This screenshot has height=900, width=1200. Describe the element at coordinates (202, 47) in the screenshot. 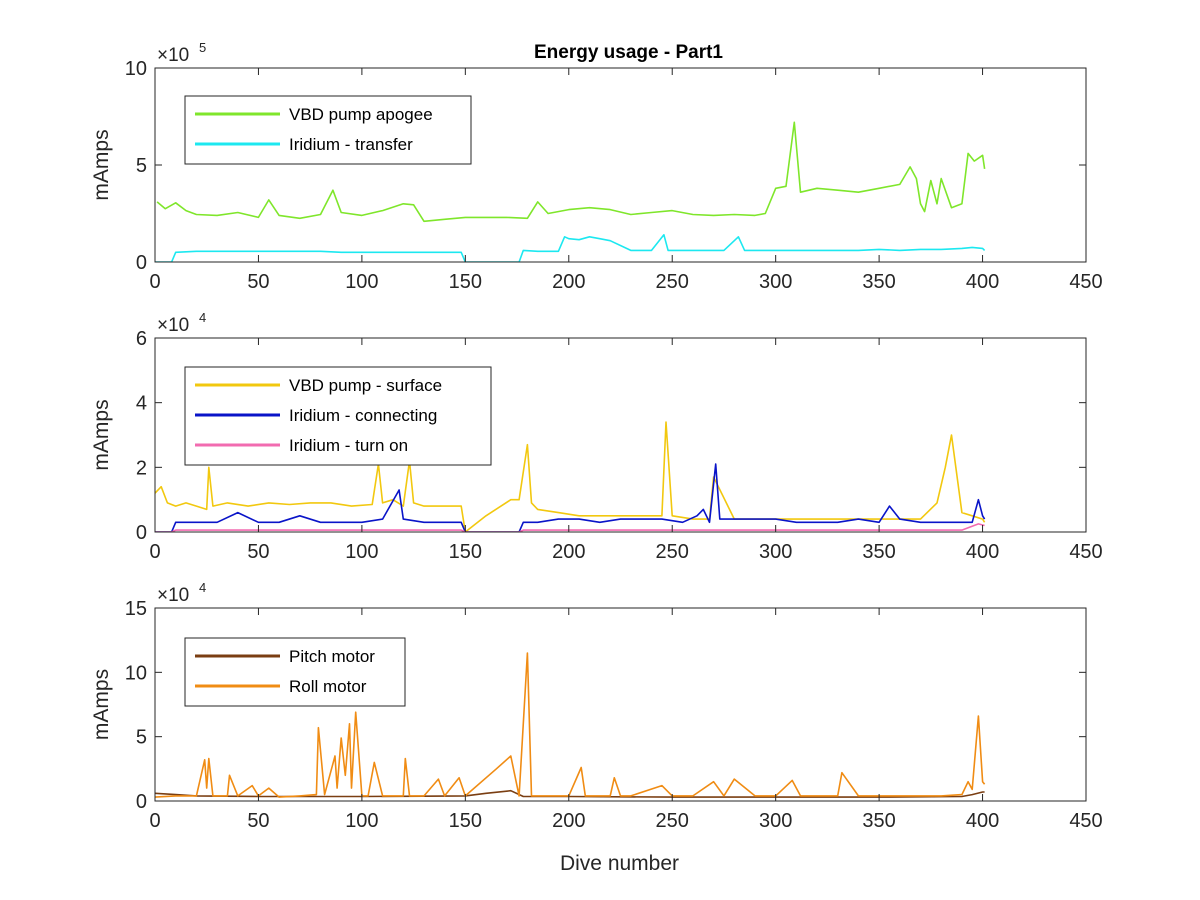

I see `axis-exponent-power: 5` at that location.